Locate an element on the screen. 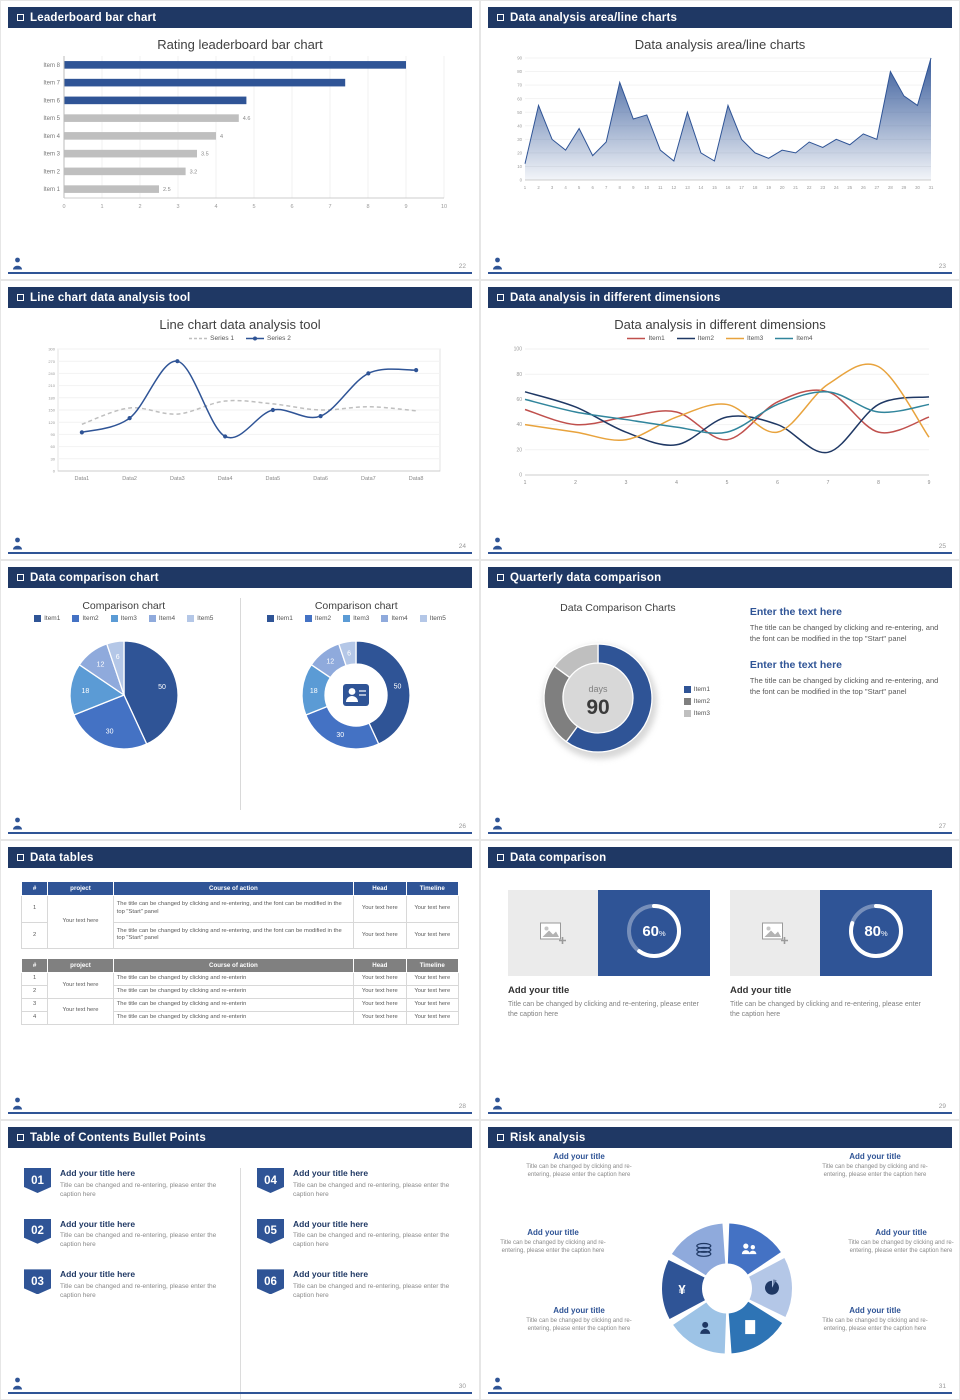 The width and height of the screenshot is (960, 1400). table-header-cell: # is located at coordinates (34, 888).